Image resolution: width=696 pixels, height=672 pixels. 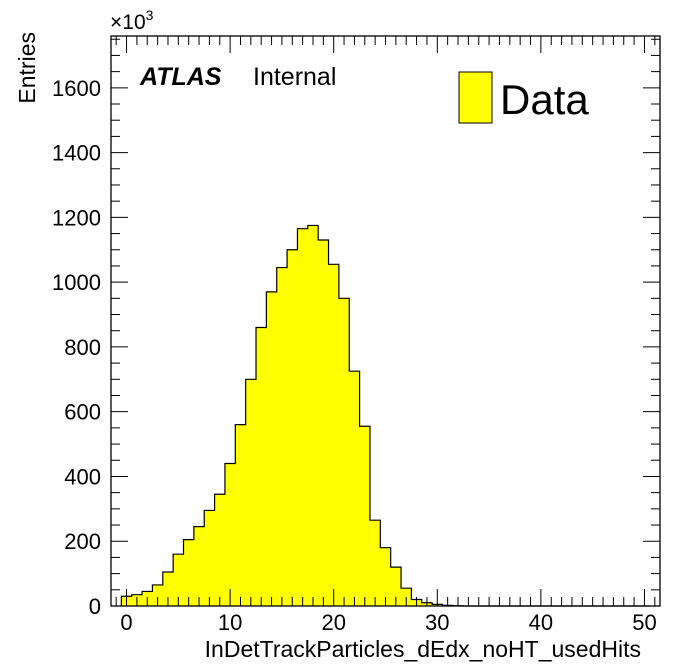 I want to click on y-axis-title: Entries, so click(x=27, y=68).